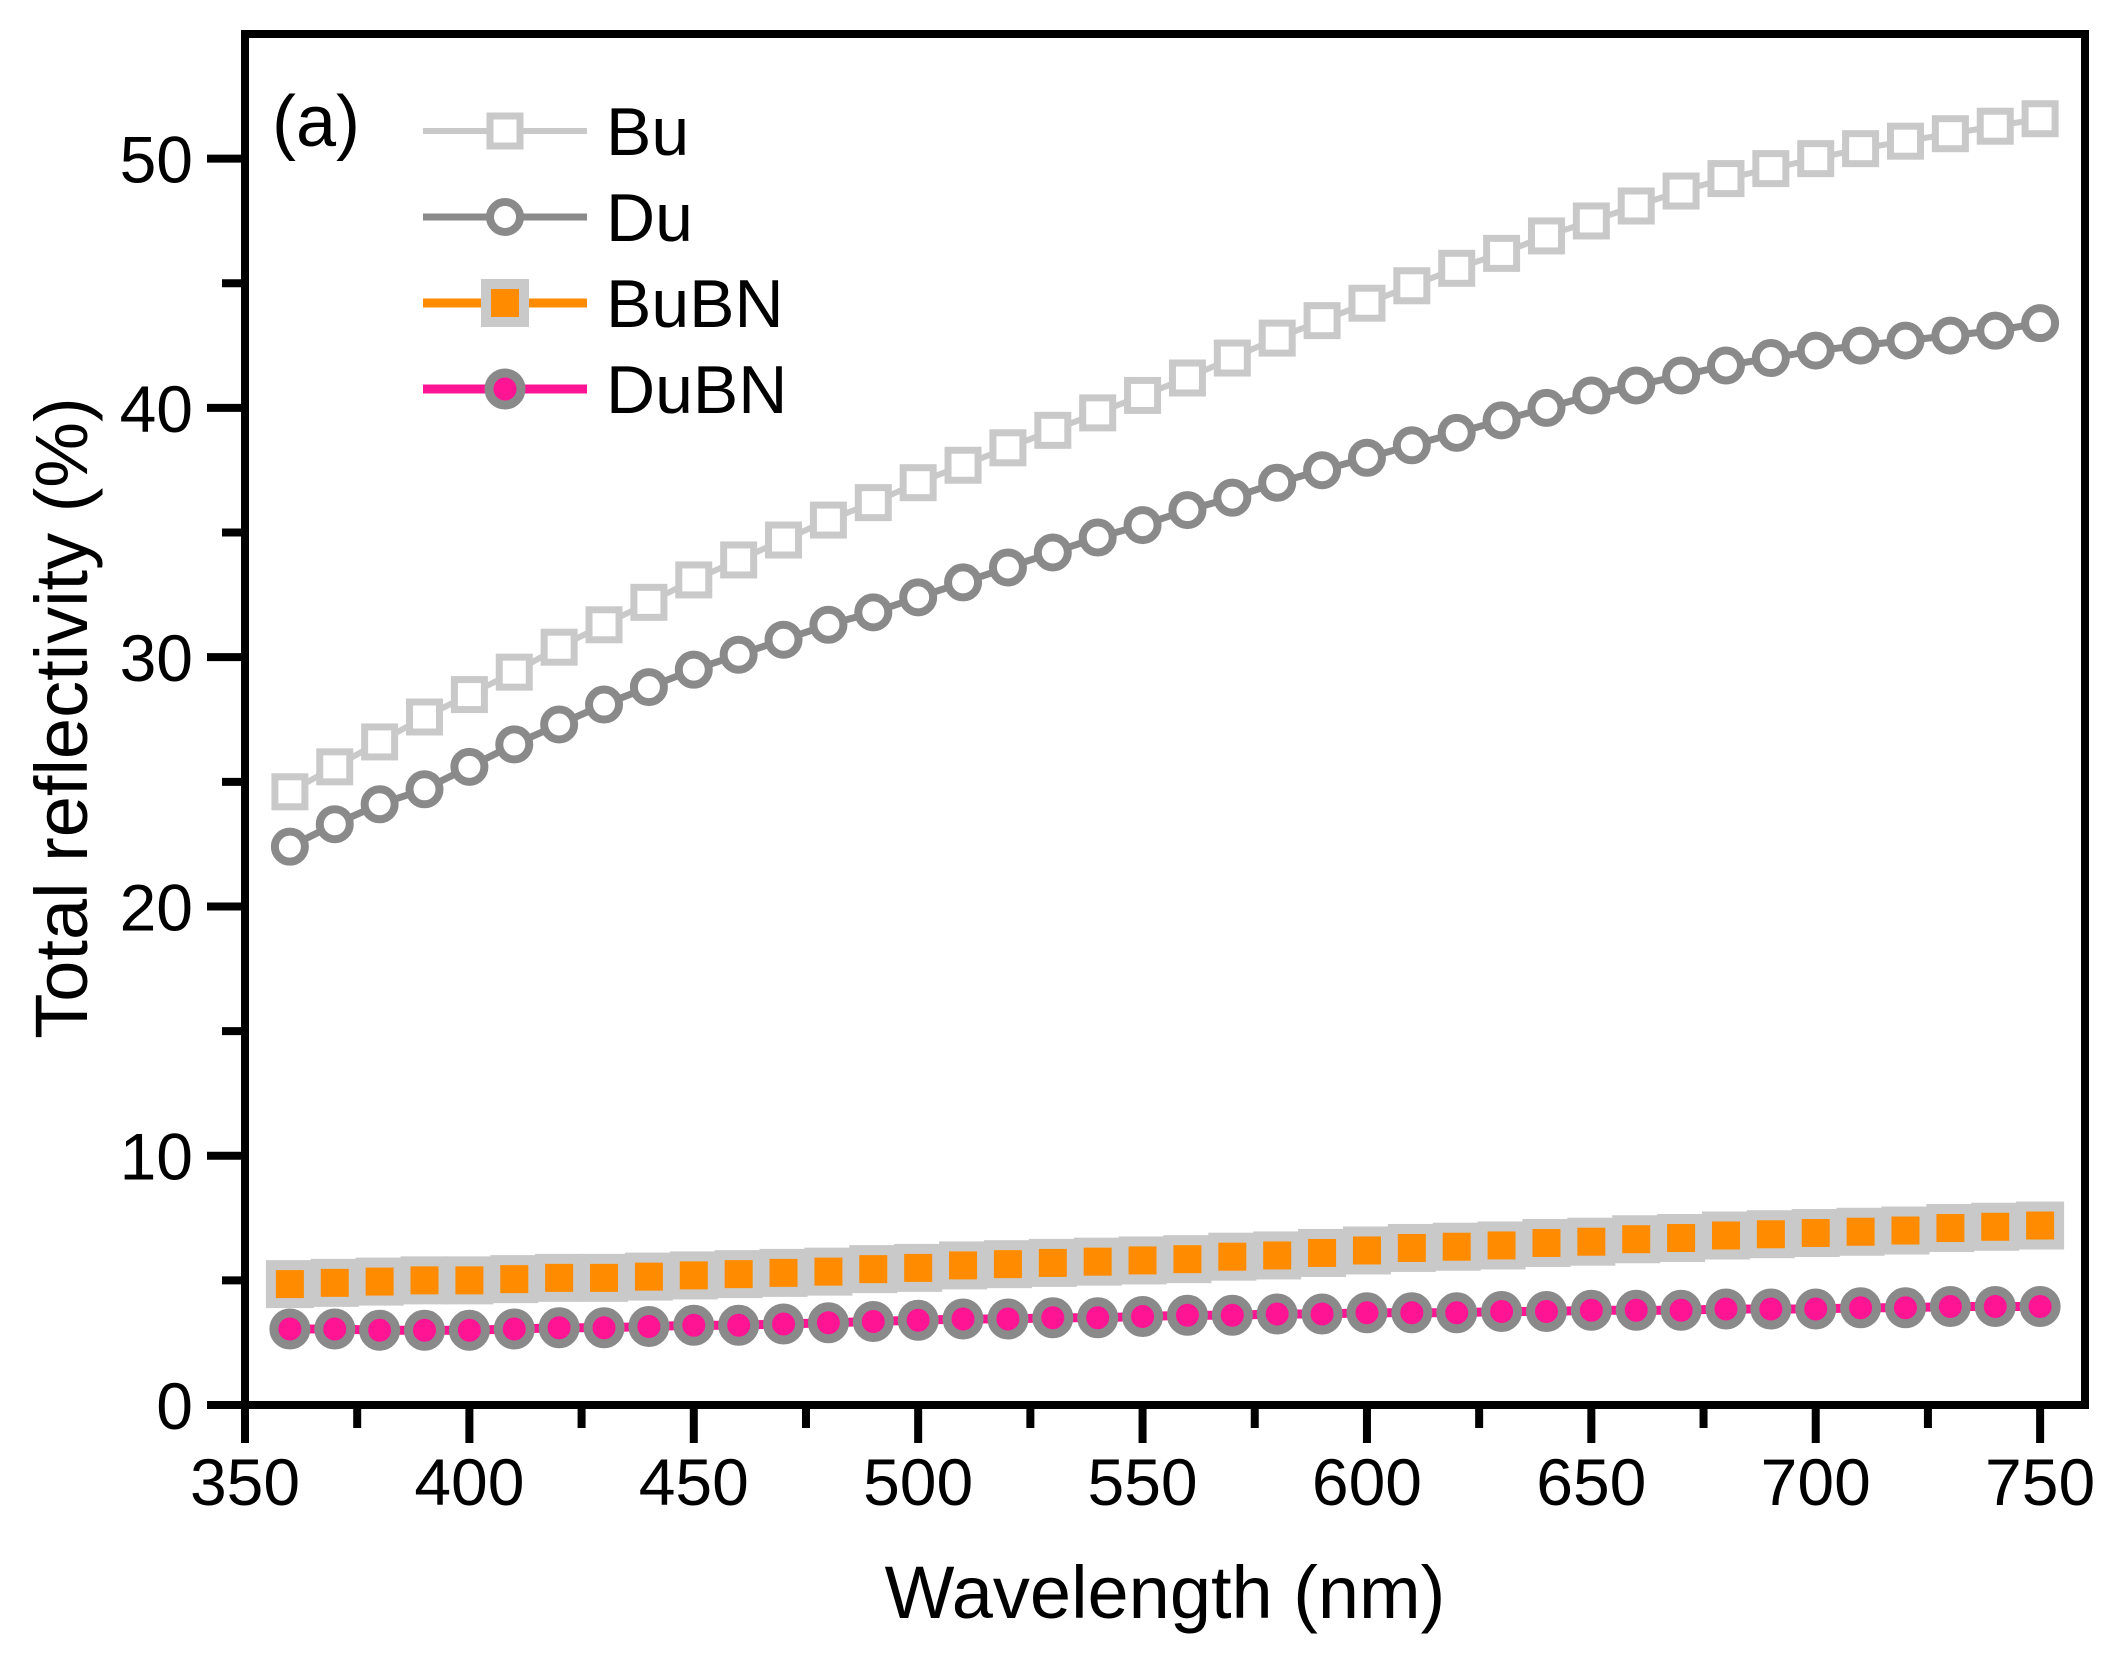  Describe the element at coordinates (1165, 1318) in the screenshot. I see `series-line-DuBN` at that location.